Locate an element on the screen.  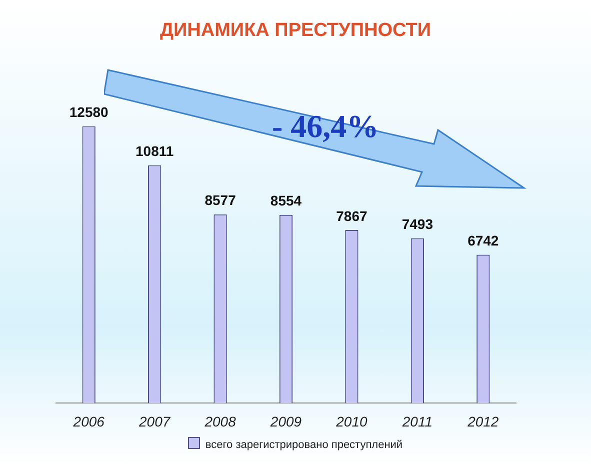
x-tick-label: 2006 is located at coordinates (88, 421).